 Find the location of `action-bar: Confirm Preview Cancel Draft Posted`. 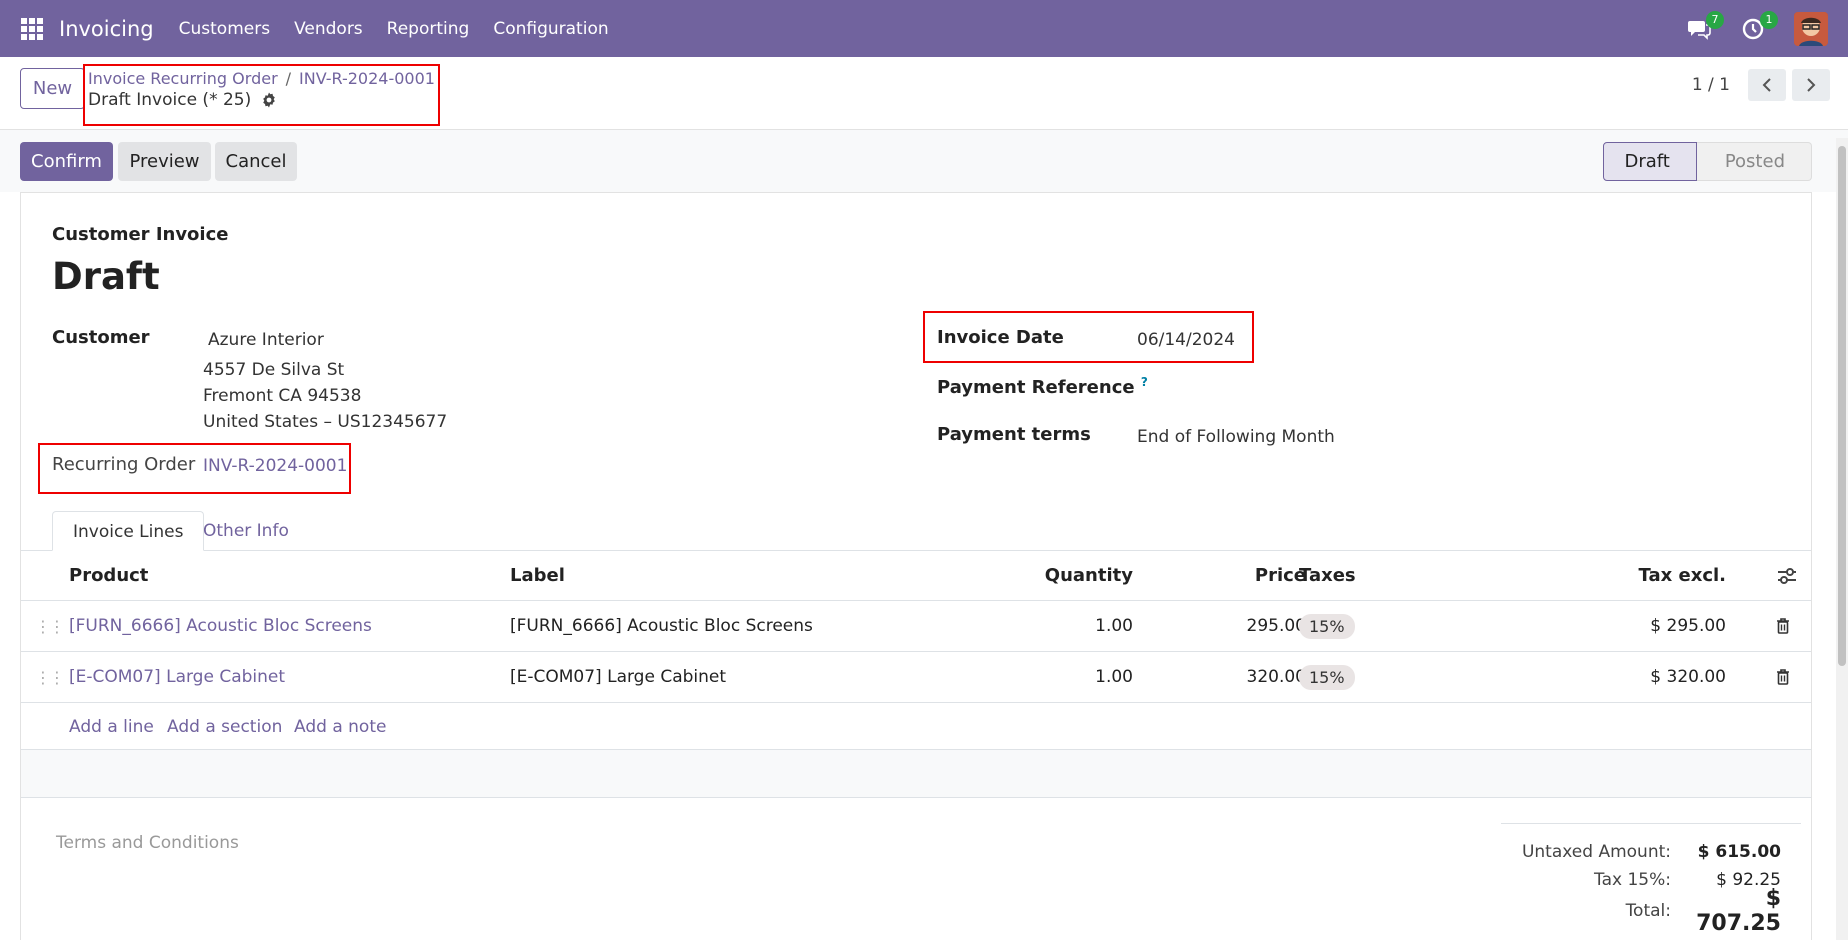

action-bar: Confirm Preview Cancel Draft Posted is located at coordinates (924, 161).